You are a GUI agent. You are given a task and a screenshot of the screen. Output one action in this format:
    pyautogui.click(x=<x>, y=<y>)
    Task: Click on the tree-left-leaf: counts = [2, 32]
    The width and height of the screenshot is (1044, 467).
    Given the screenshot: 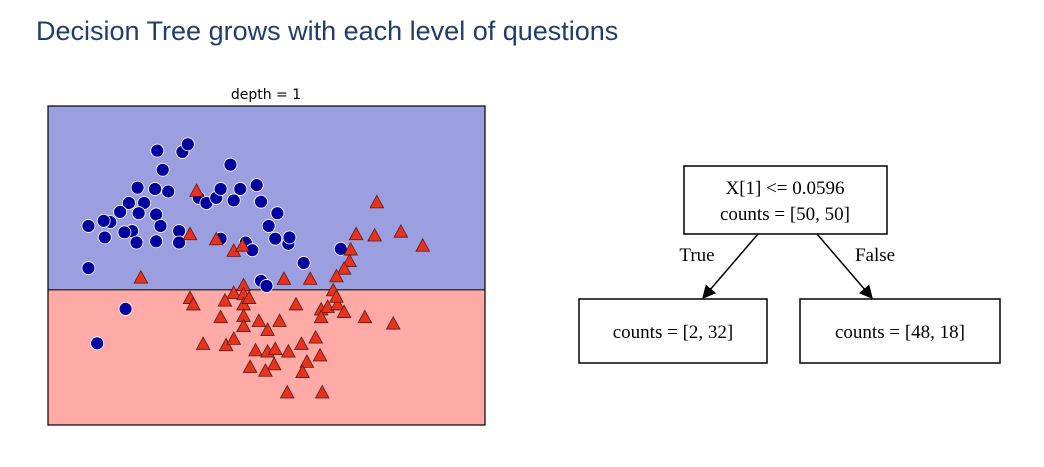 What is the action you would take?
    pyautogui.click(x=673, y=331)
    